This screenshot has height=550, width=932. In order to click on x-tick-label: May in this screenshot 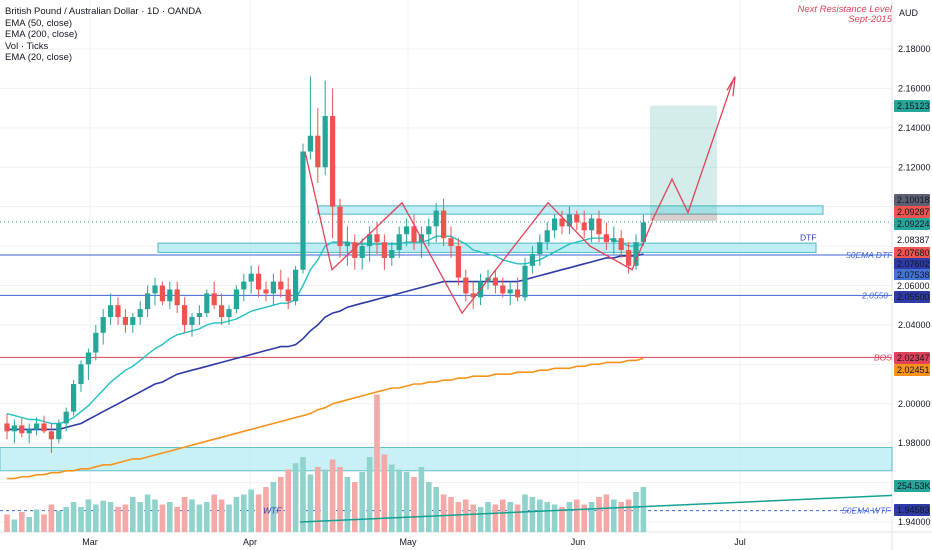, I will do `click(408, 542)`.